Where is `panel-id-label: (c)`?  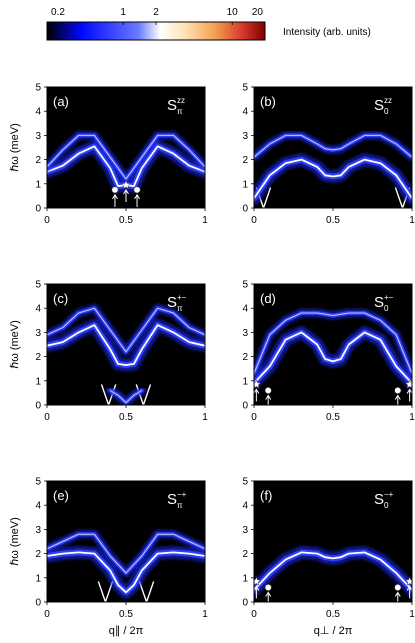
panel-id-label: (c) is located at coordinates (60, 298).